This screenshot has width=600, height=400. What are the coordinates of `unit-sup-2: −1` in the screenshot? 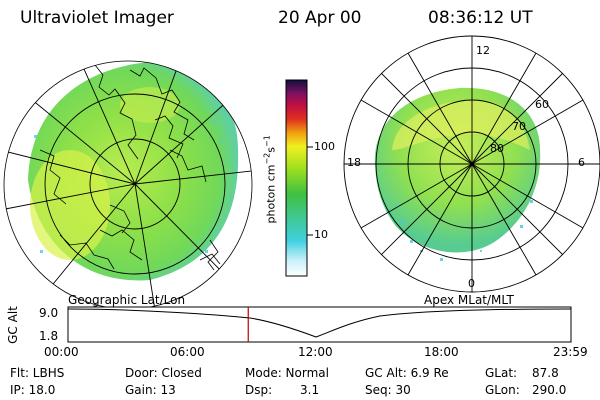 It's located at (267, 141).